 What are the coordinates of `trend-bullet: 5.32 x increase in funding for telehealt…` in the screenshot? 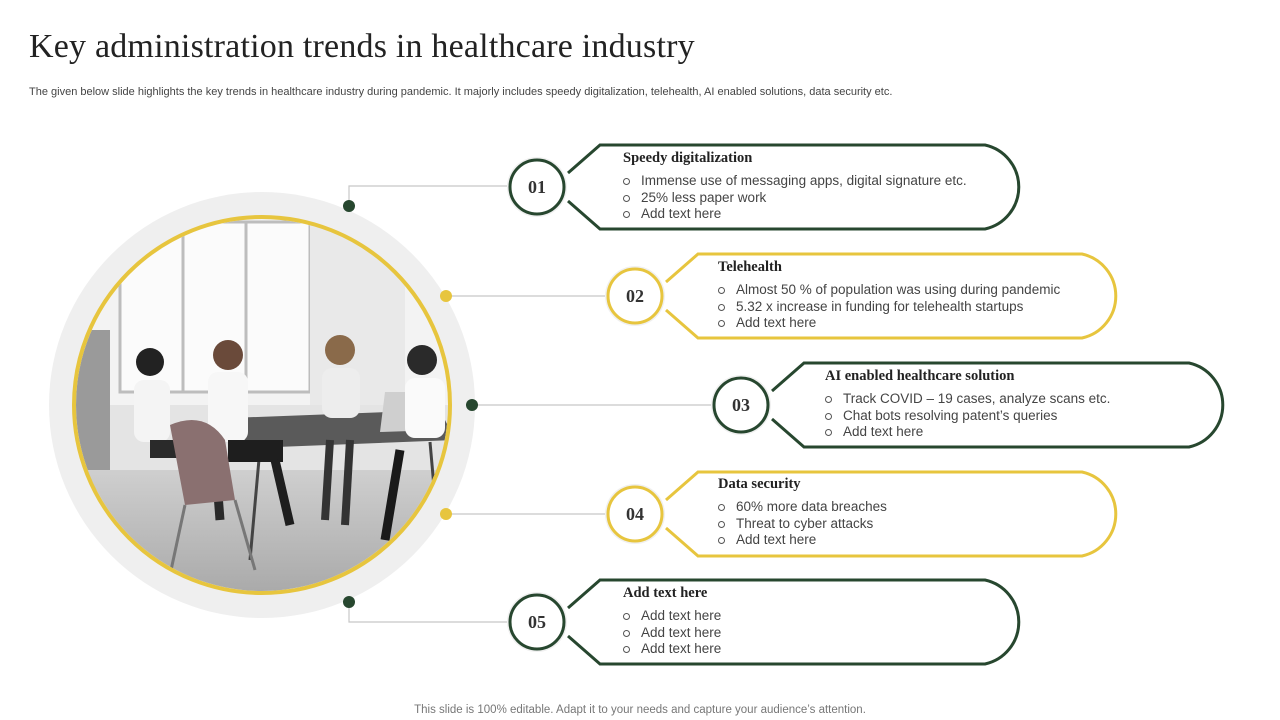 It's located at (889, 307).